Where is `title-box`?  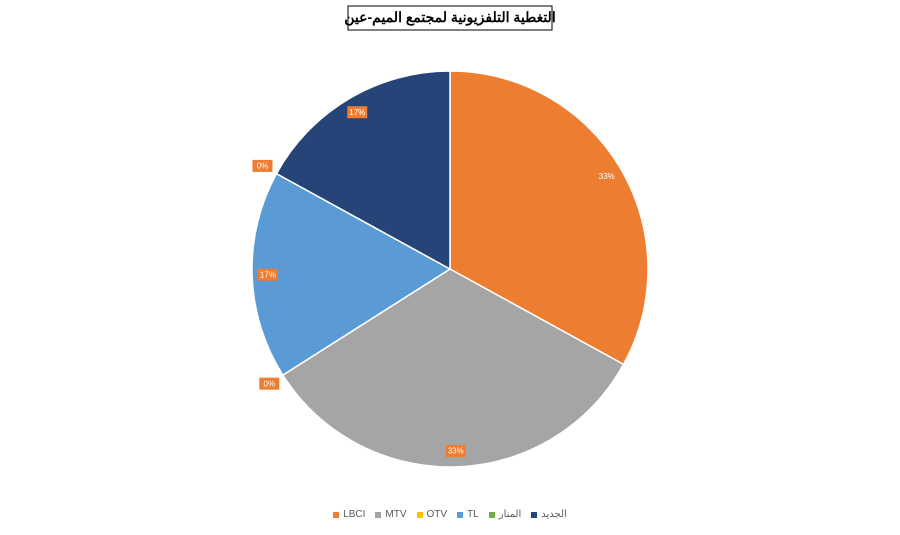 title-box is located at coordinates (450, 18).